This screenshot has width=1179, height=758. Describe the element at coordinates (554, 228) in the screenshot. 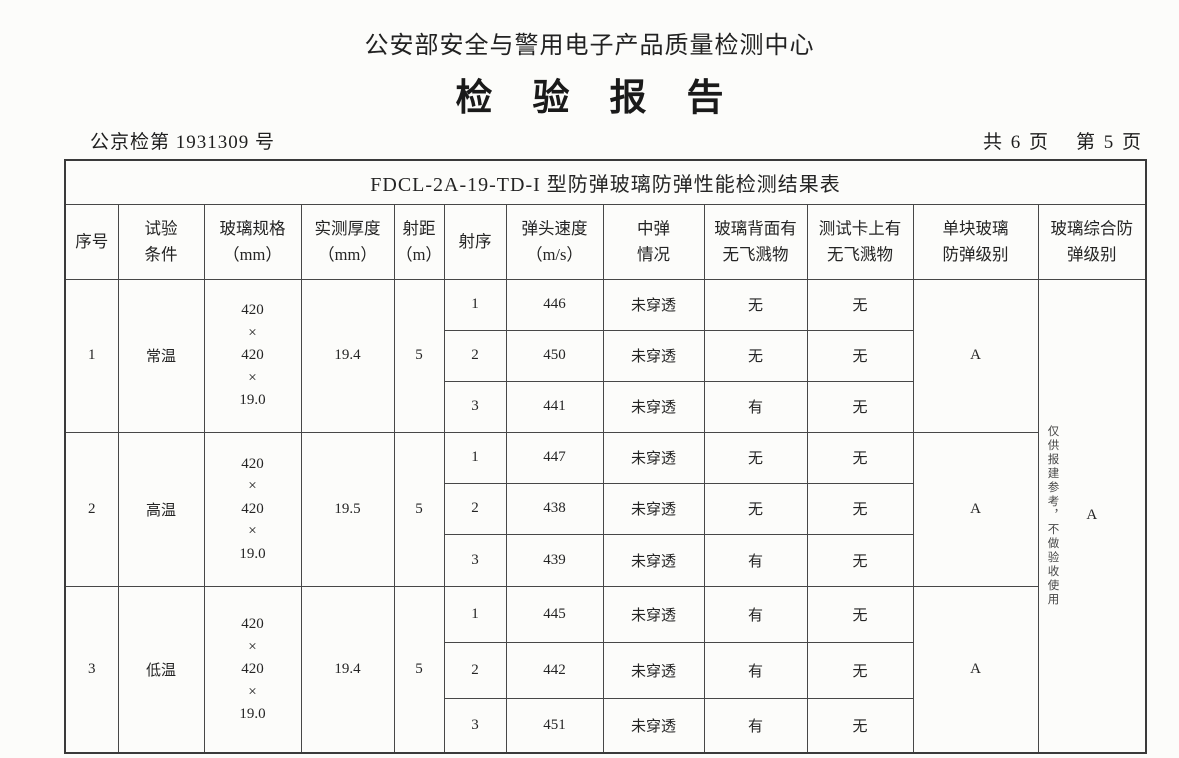

I see `header-label: 弹头速度` at that location.